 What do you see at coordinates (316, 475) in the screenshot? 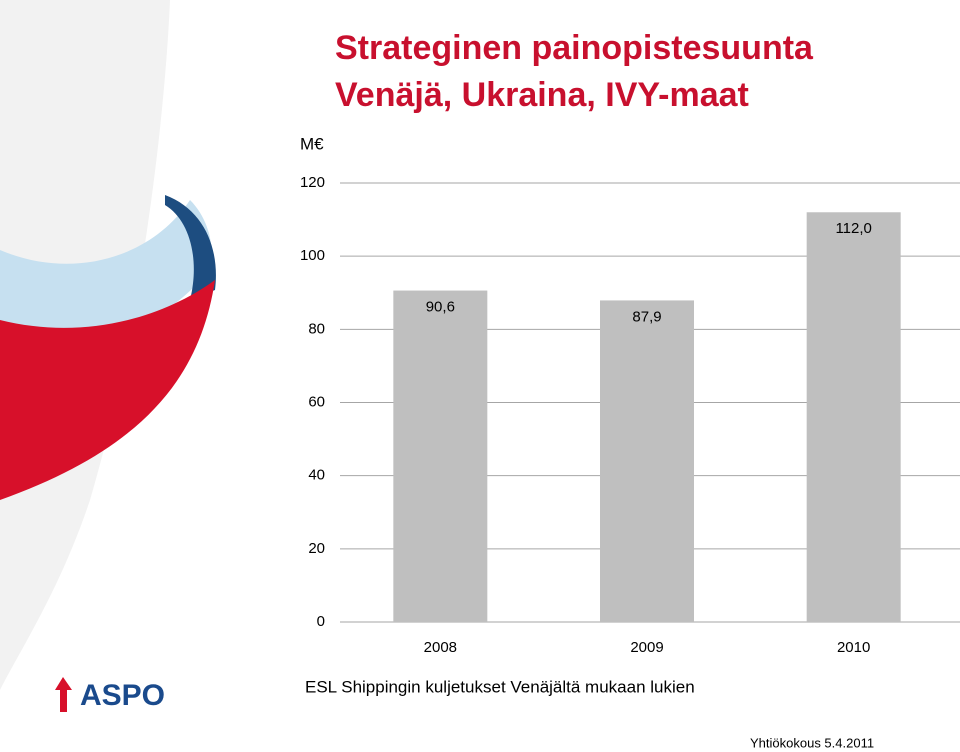
I see `y-tick-label: 40` at bounding box center [316, 475].